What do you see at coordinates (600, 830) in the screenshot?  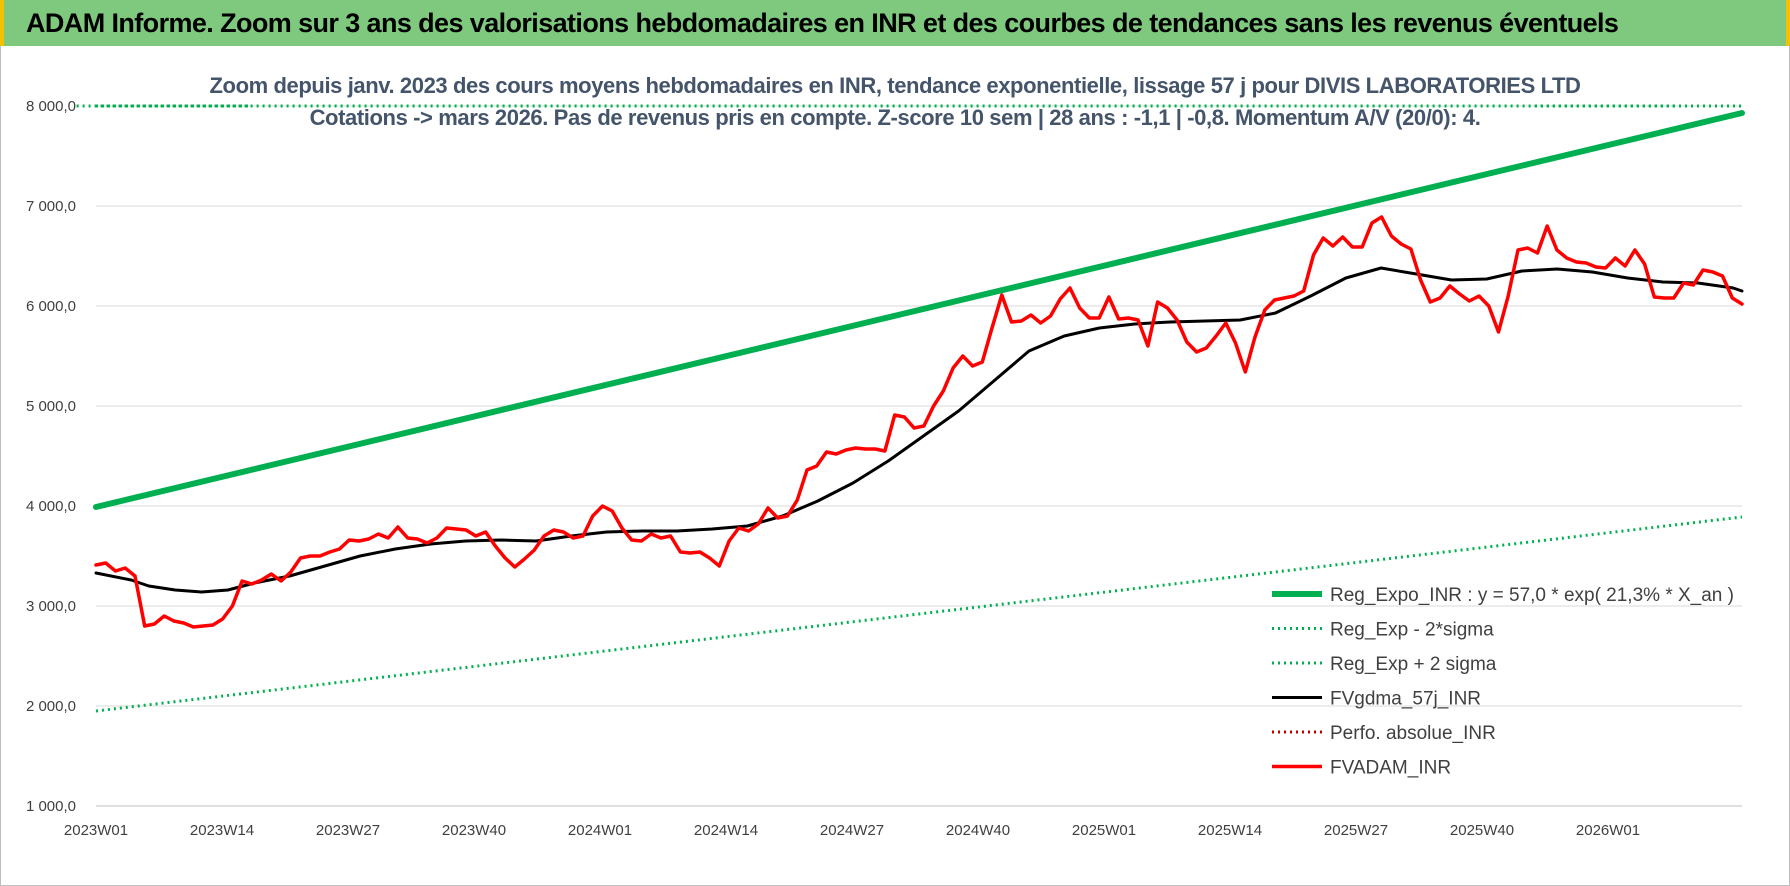 I see `x-tick-label: 2024W01` at bounding box center [600, 830].